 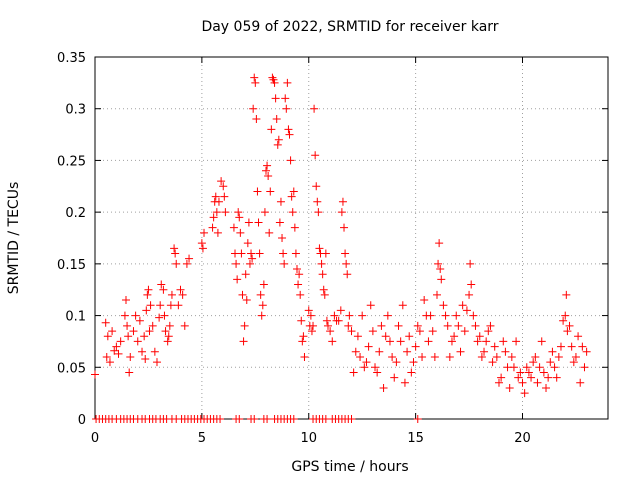 What do you see at coordinates (522, 438) in the screenshot?
I see `x-tick-label: 20` at bounding box center [522, 438].